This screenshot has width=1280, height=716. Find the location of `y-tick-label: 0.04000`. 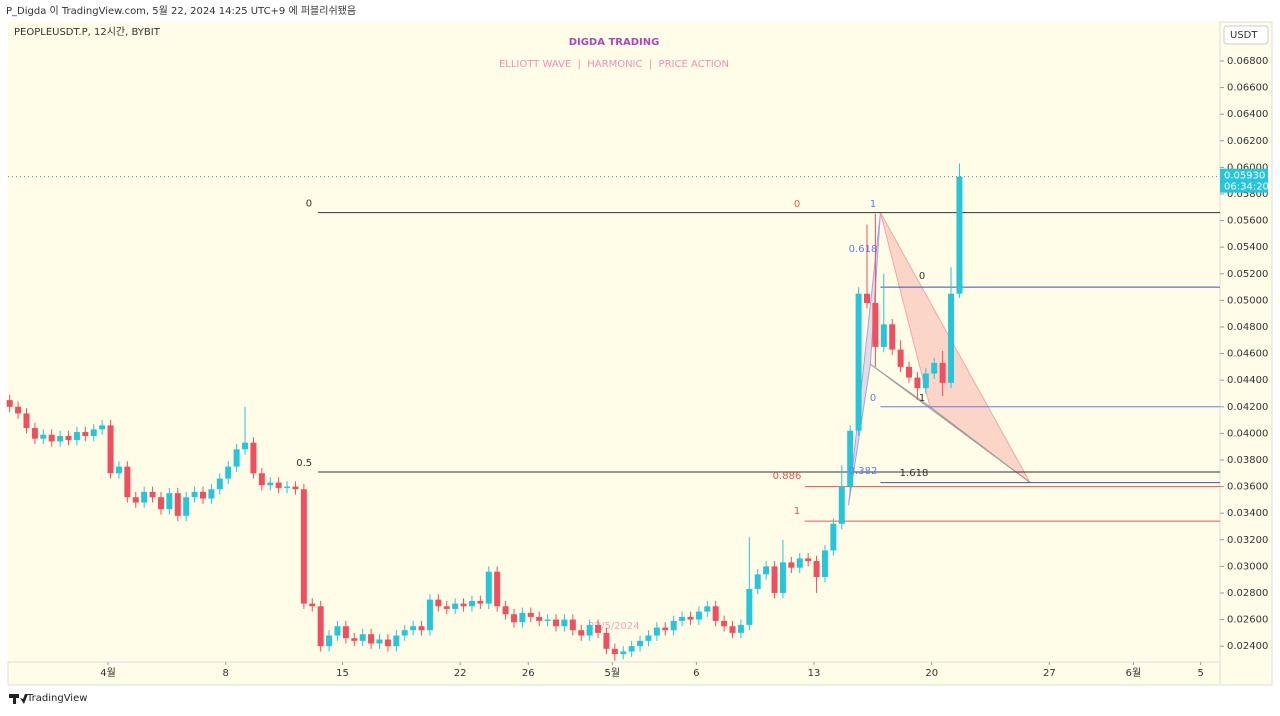

y-tick-label: 0.04000 is located at coordinates (1247, 433).